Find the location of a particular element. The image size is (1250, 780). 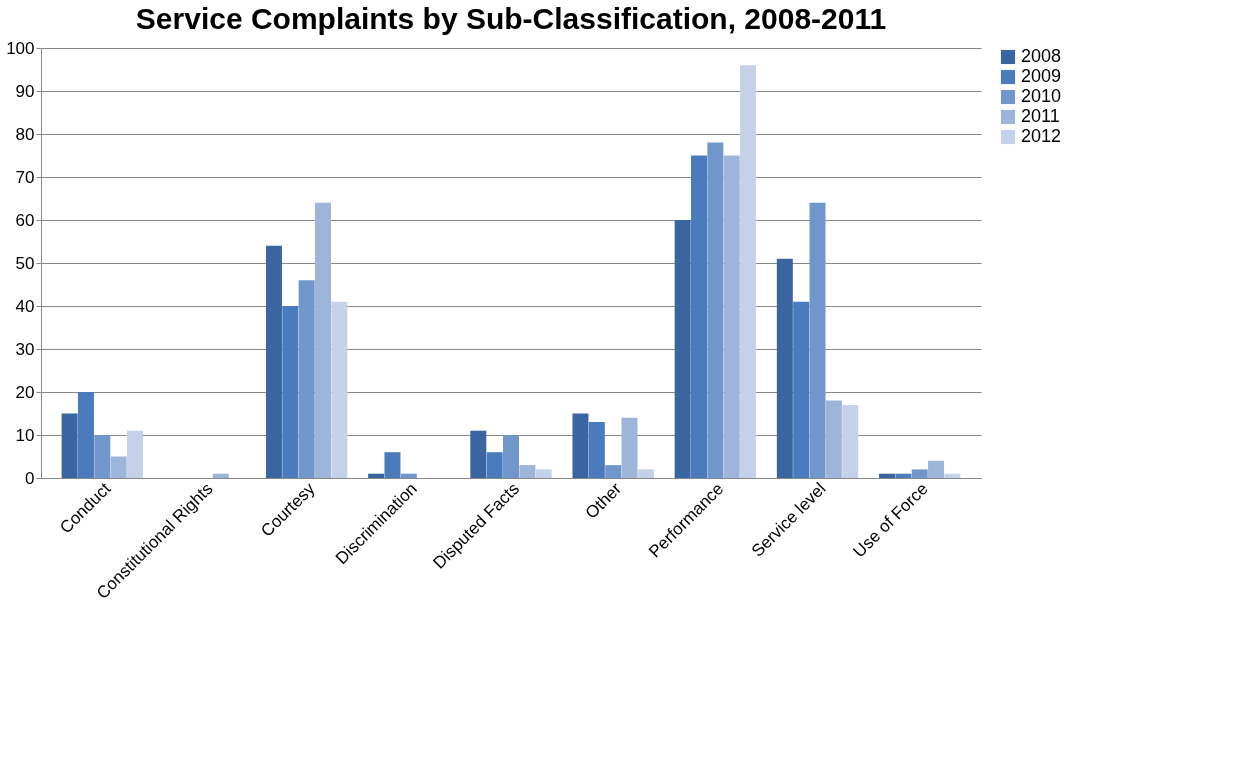

legend-label: 2010 is located at coordinates (1041, 96).